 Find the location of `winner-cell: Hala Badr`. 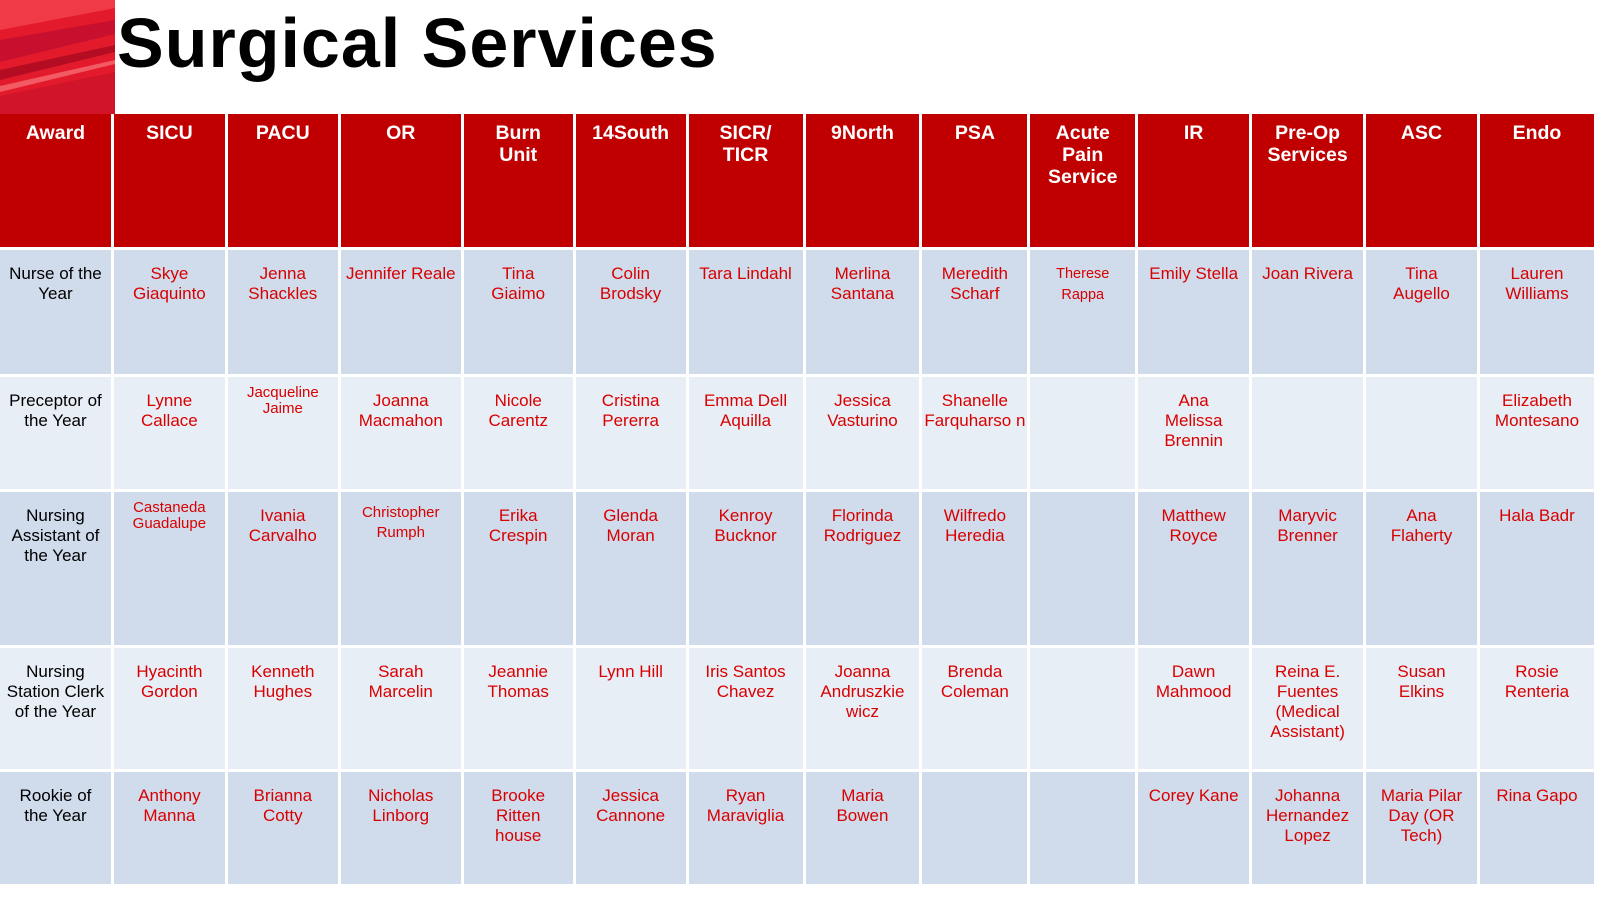

winner-cell: Hala Badr is located at coordinates (1536, 568).